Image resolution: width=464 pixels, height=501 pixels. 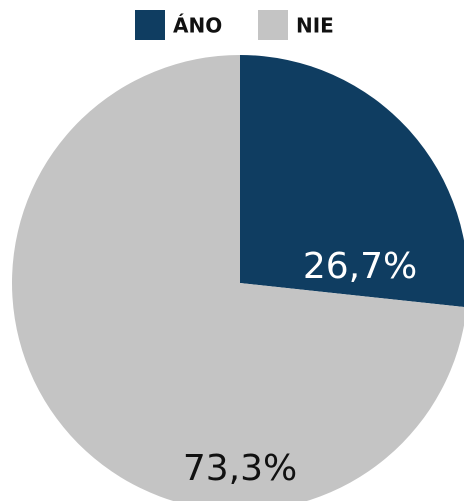 What do you see at coordinates (315, 26) in the screenshot?
I see `legend-label: NIE` at bounding box center [315, 26].